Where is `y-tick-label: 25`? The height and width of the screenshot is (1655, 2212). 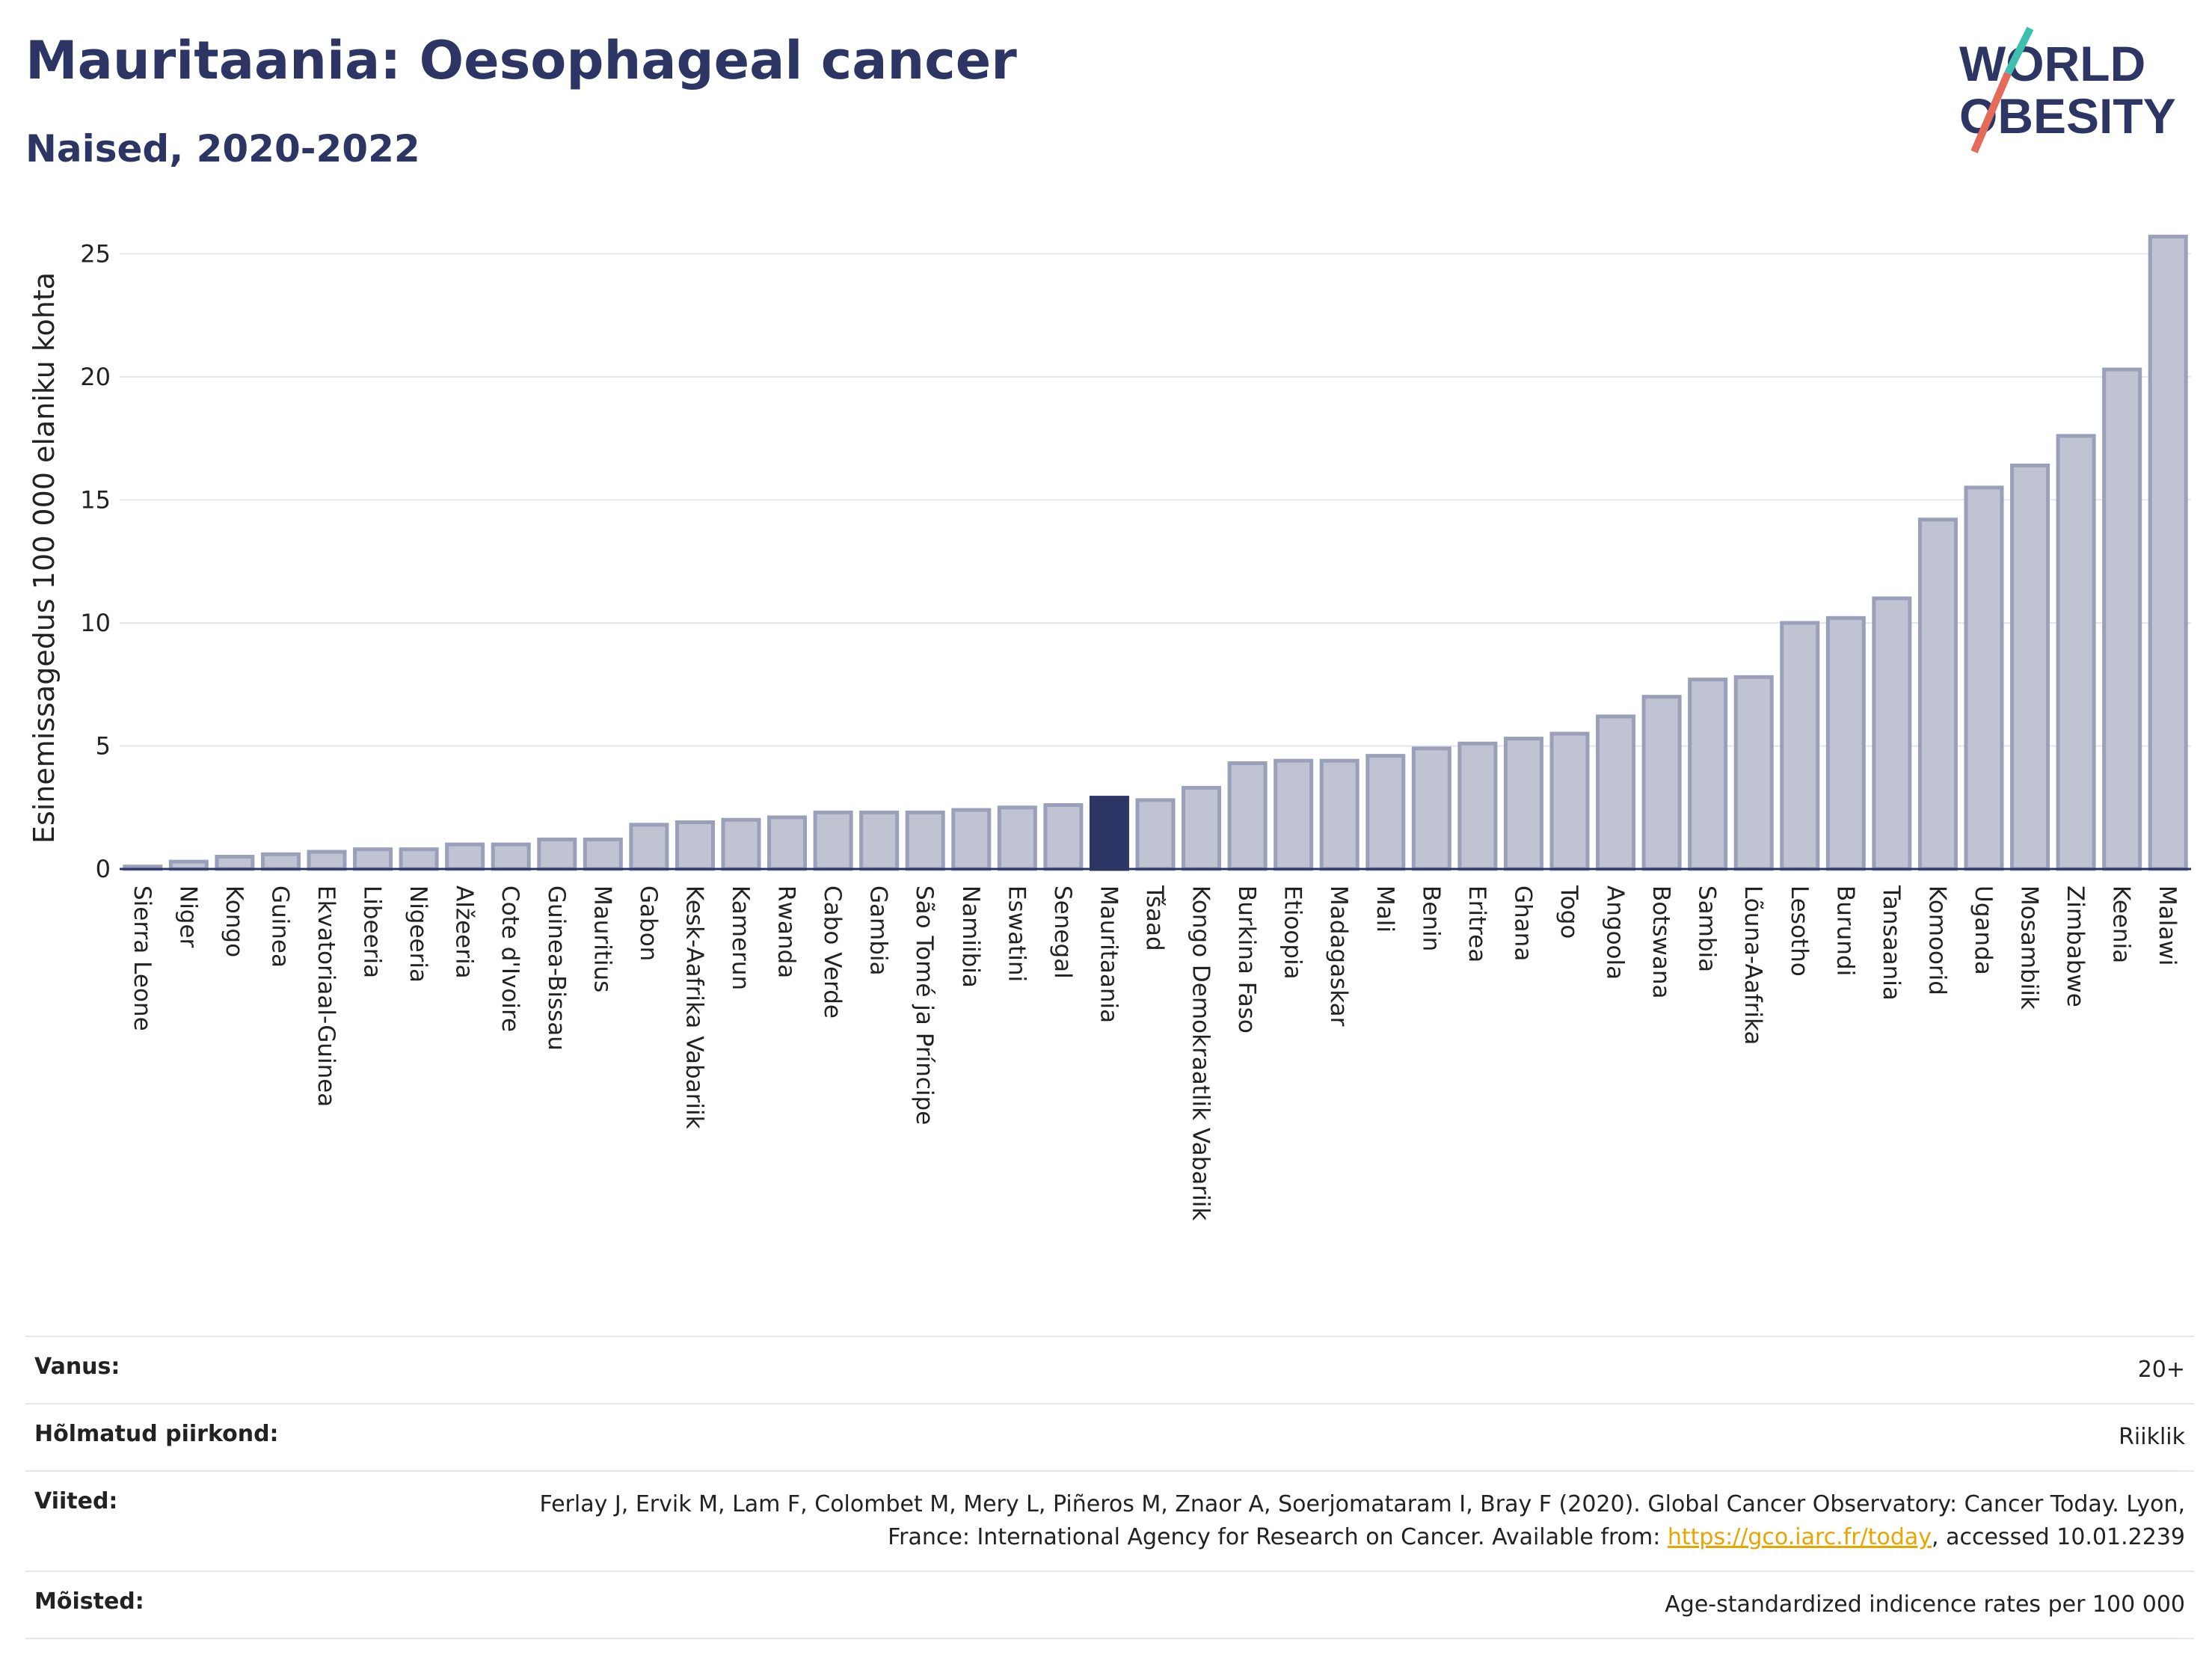 y-tick-label: 25 is located at coordinates (95, 253).